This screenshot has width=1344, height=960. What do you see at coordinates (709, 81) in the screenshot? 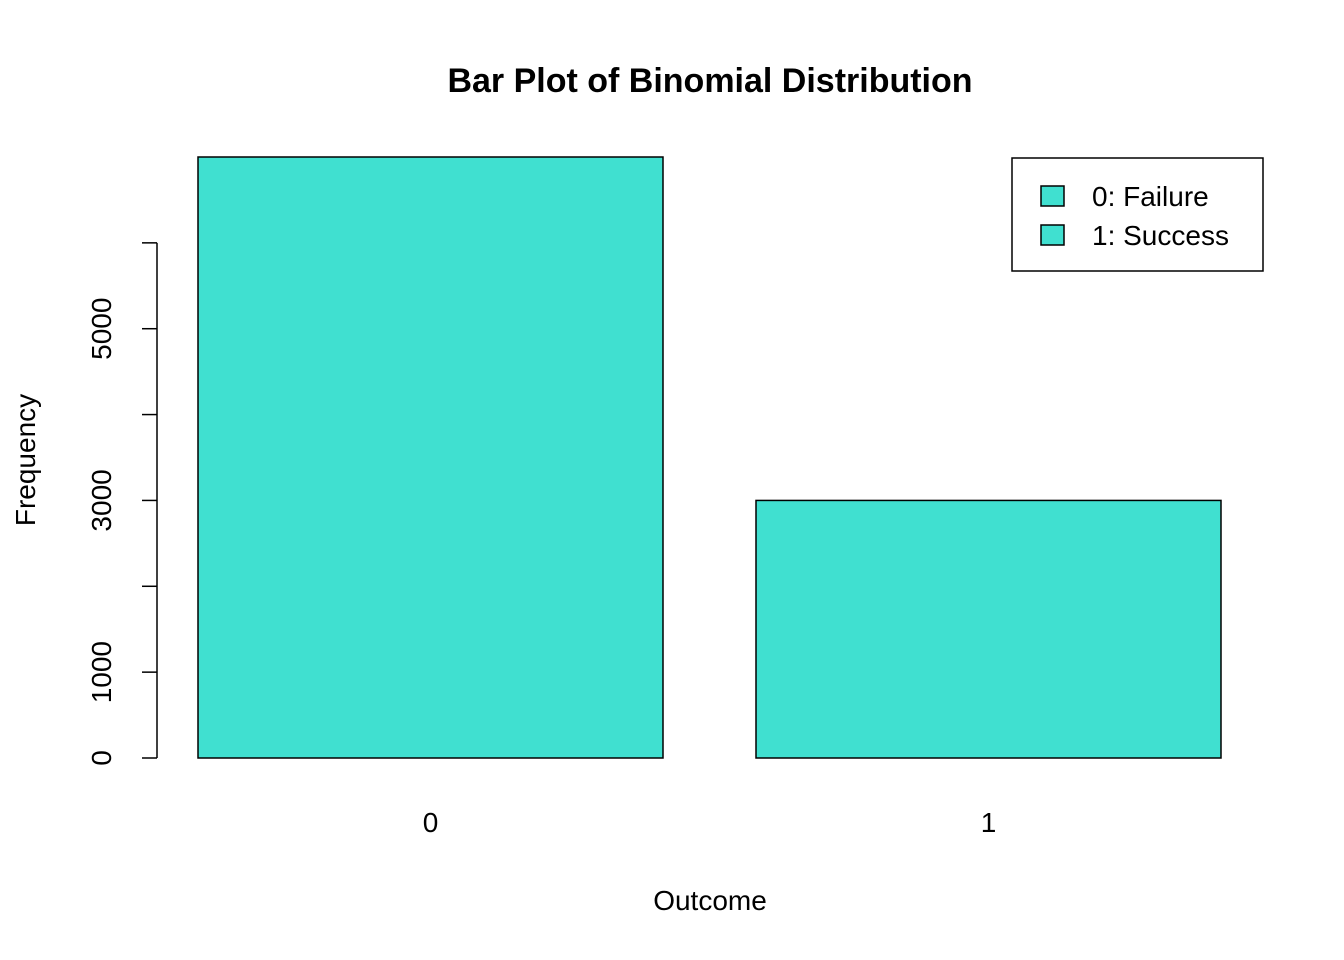
I see `chart-title: Bar Plot of Binomial Distribution` at bounding box center [709, 81].